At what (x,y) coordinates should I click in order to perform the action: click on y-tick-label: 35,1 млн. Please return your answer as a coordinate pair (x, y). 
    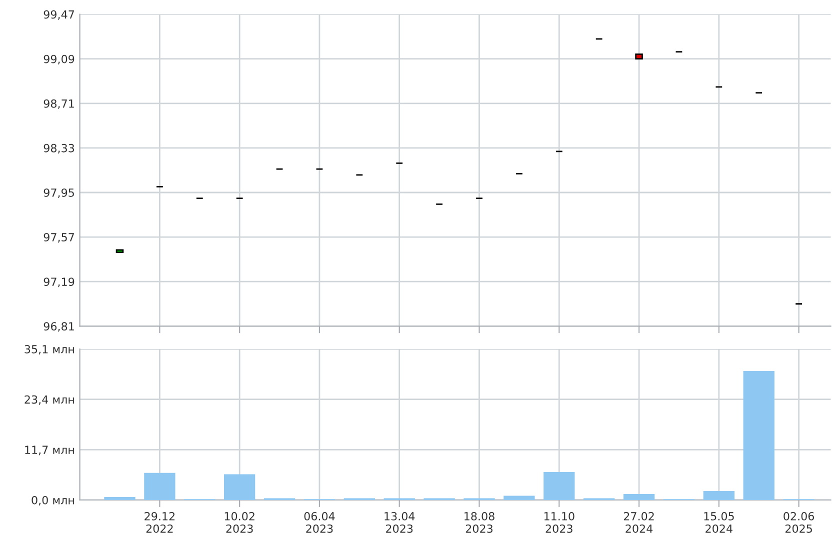
    Looking at the image, I should click on (49, 350).